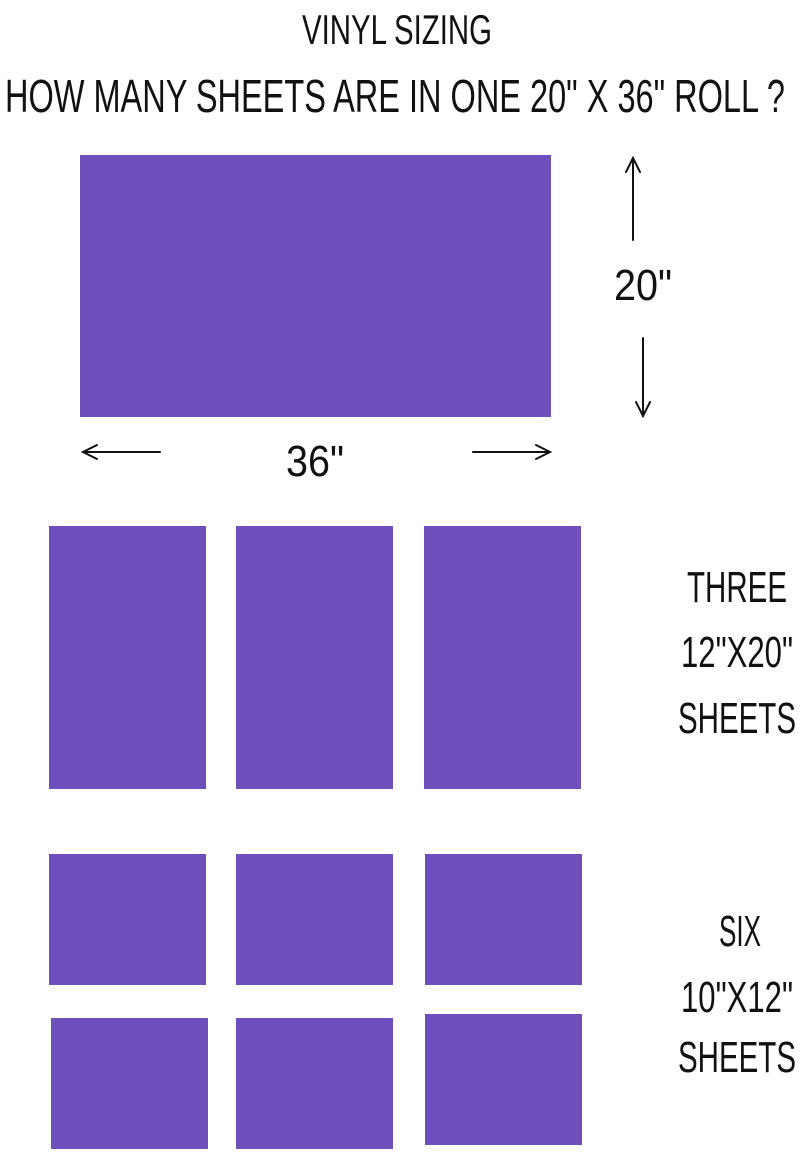 Image resolution: width=800 pixels, height=1152 pixels. Describe the element at coordinates (740, 931) in the screenshot. I see `six-sheets-line1: SIX` at that location.